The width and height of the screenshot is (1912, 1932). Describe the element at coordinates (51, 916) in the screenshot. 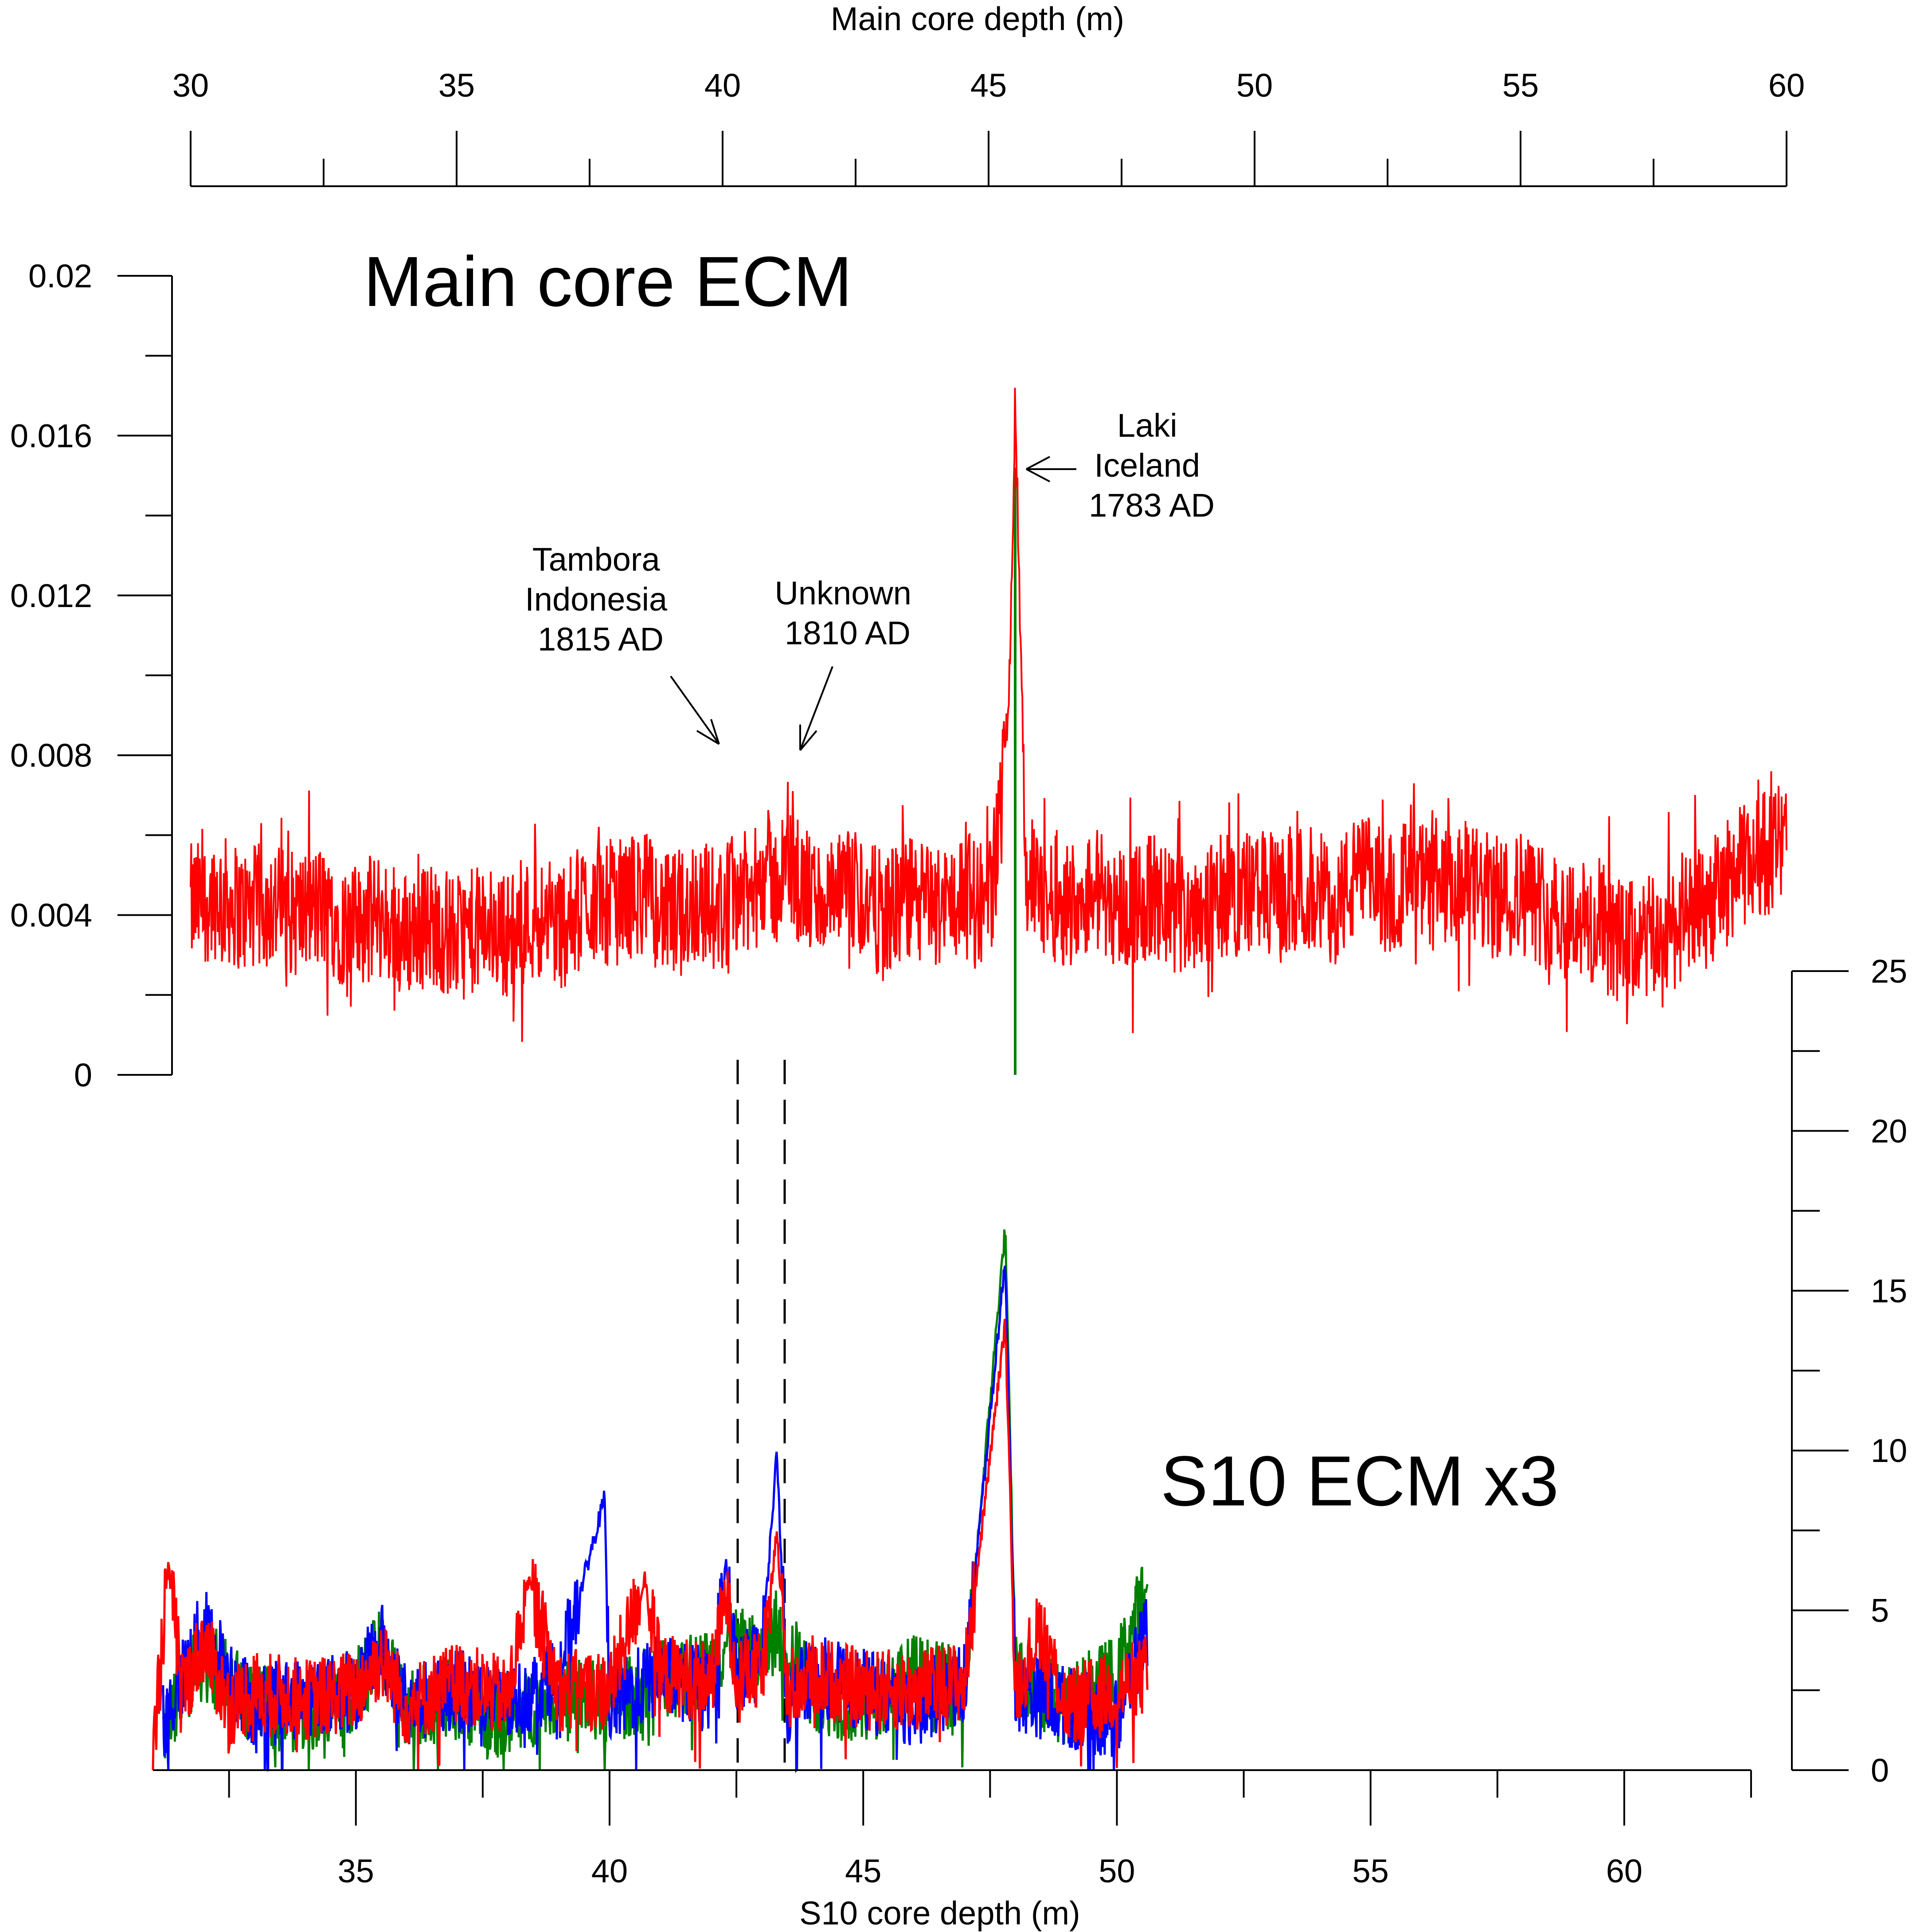

I see `main-y-tick-label: 0.004` at that location.